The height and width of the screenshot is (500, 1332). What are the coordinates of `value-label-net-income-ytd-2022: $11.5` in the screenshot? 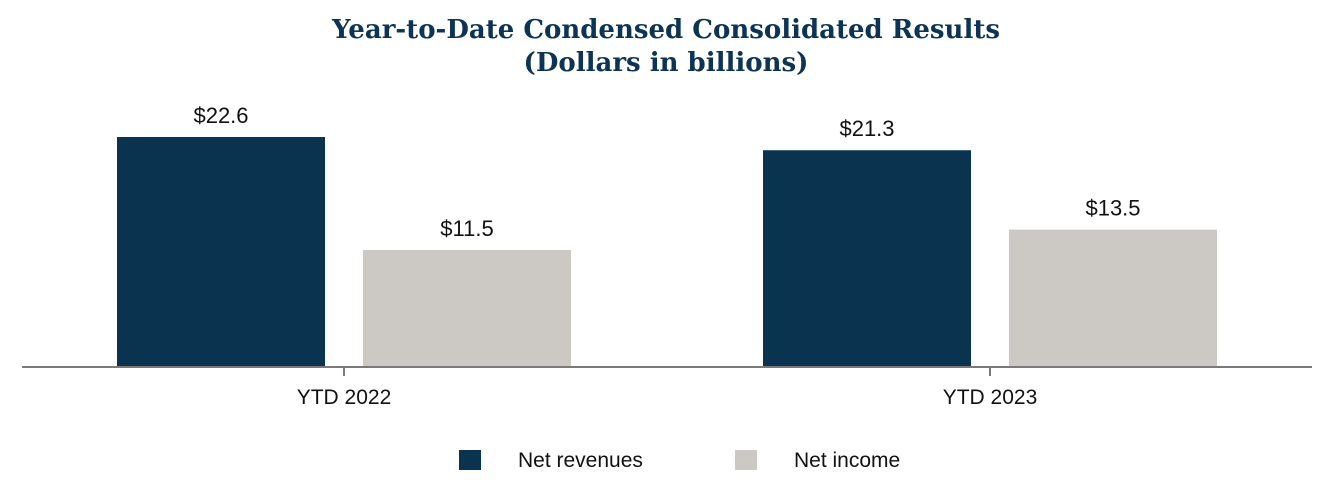 It's located at (466, 228).